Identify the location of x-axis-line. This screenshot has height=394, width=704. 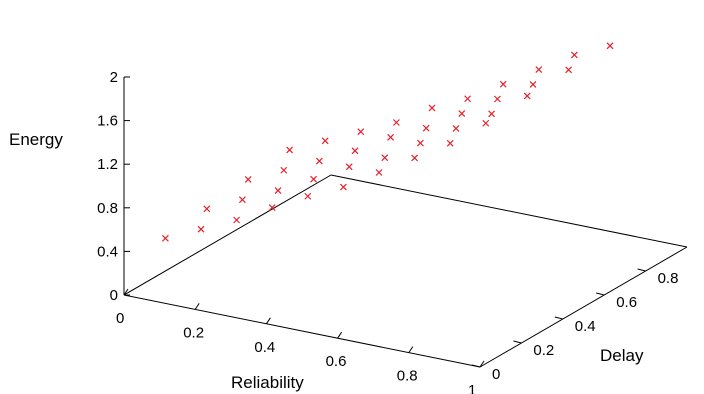
(302, 331).